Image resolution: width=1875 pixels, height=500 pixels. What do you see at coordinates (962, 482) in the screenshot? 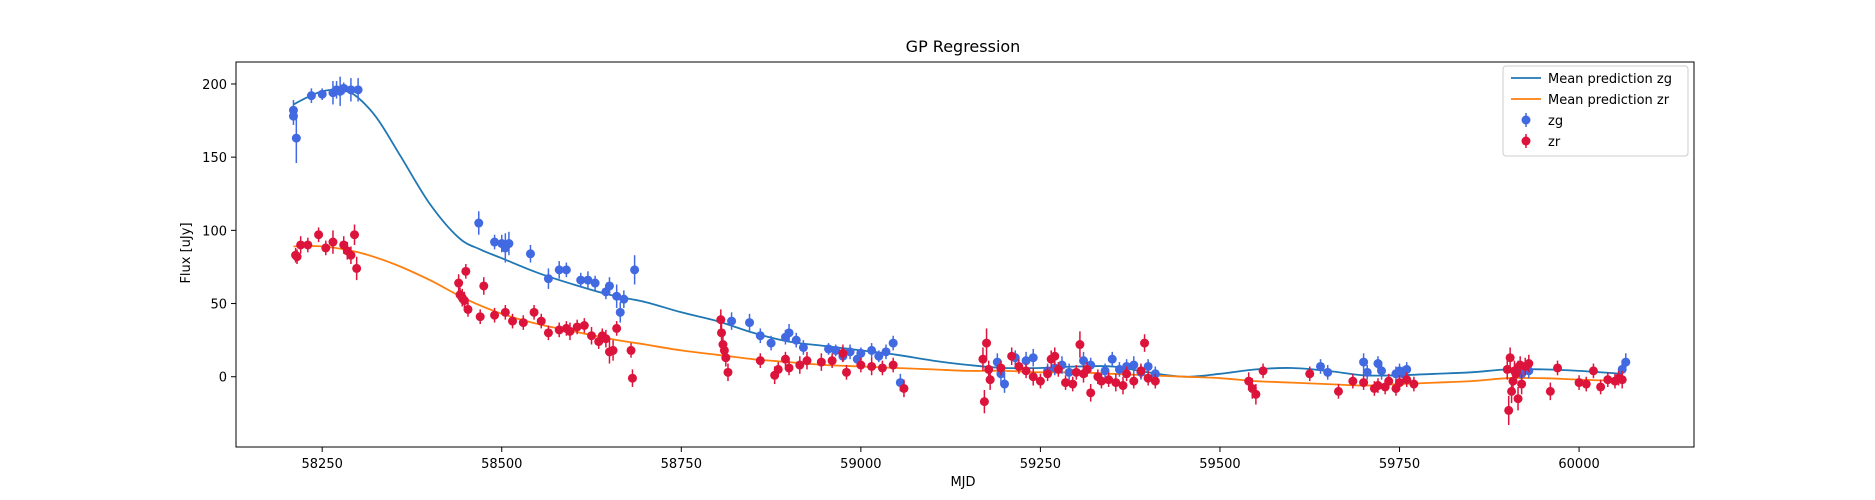
I see `x-axis-label: MJD` at bounding box center [962, 482].